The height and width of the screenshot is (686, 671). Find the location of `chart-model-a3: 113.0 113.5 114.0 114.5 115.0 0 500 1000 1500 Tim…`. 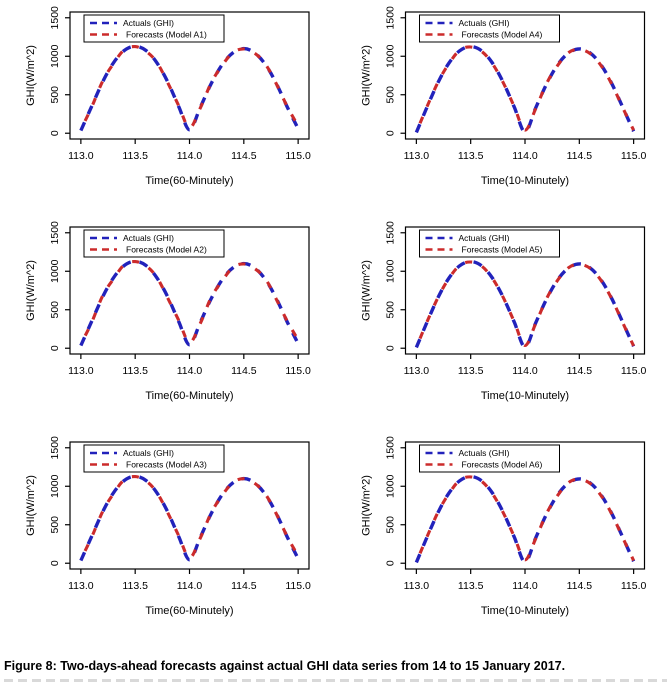

chart-model-a3: 113.0 113.5 114.0 114.5 115.0 0 500 1000 1500 Tim… is located at coordinates (168, 526).